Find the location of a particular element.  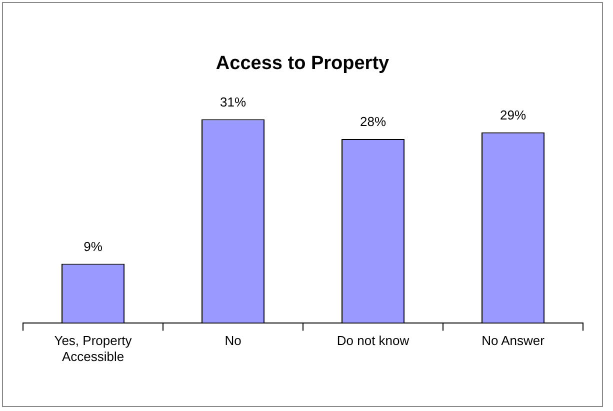

data-label: 31% is located at coordinates (233, 102).